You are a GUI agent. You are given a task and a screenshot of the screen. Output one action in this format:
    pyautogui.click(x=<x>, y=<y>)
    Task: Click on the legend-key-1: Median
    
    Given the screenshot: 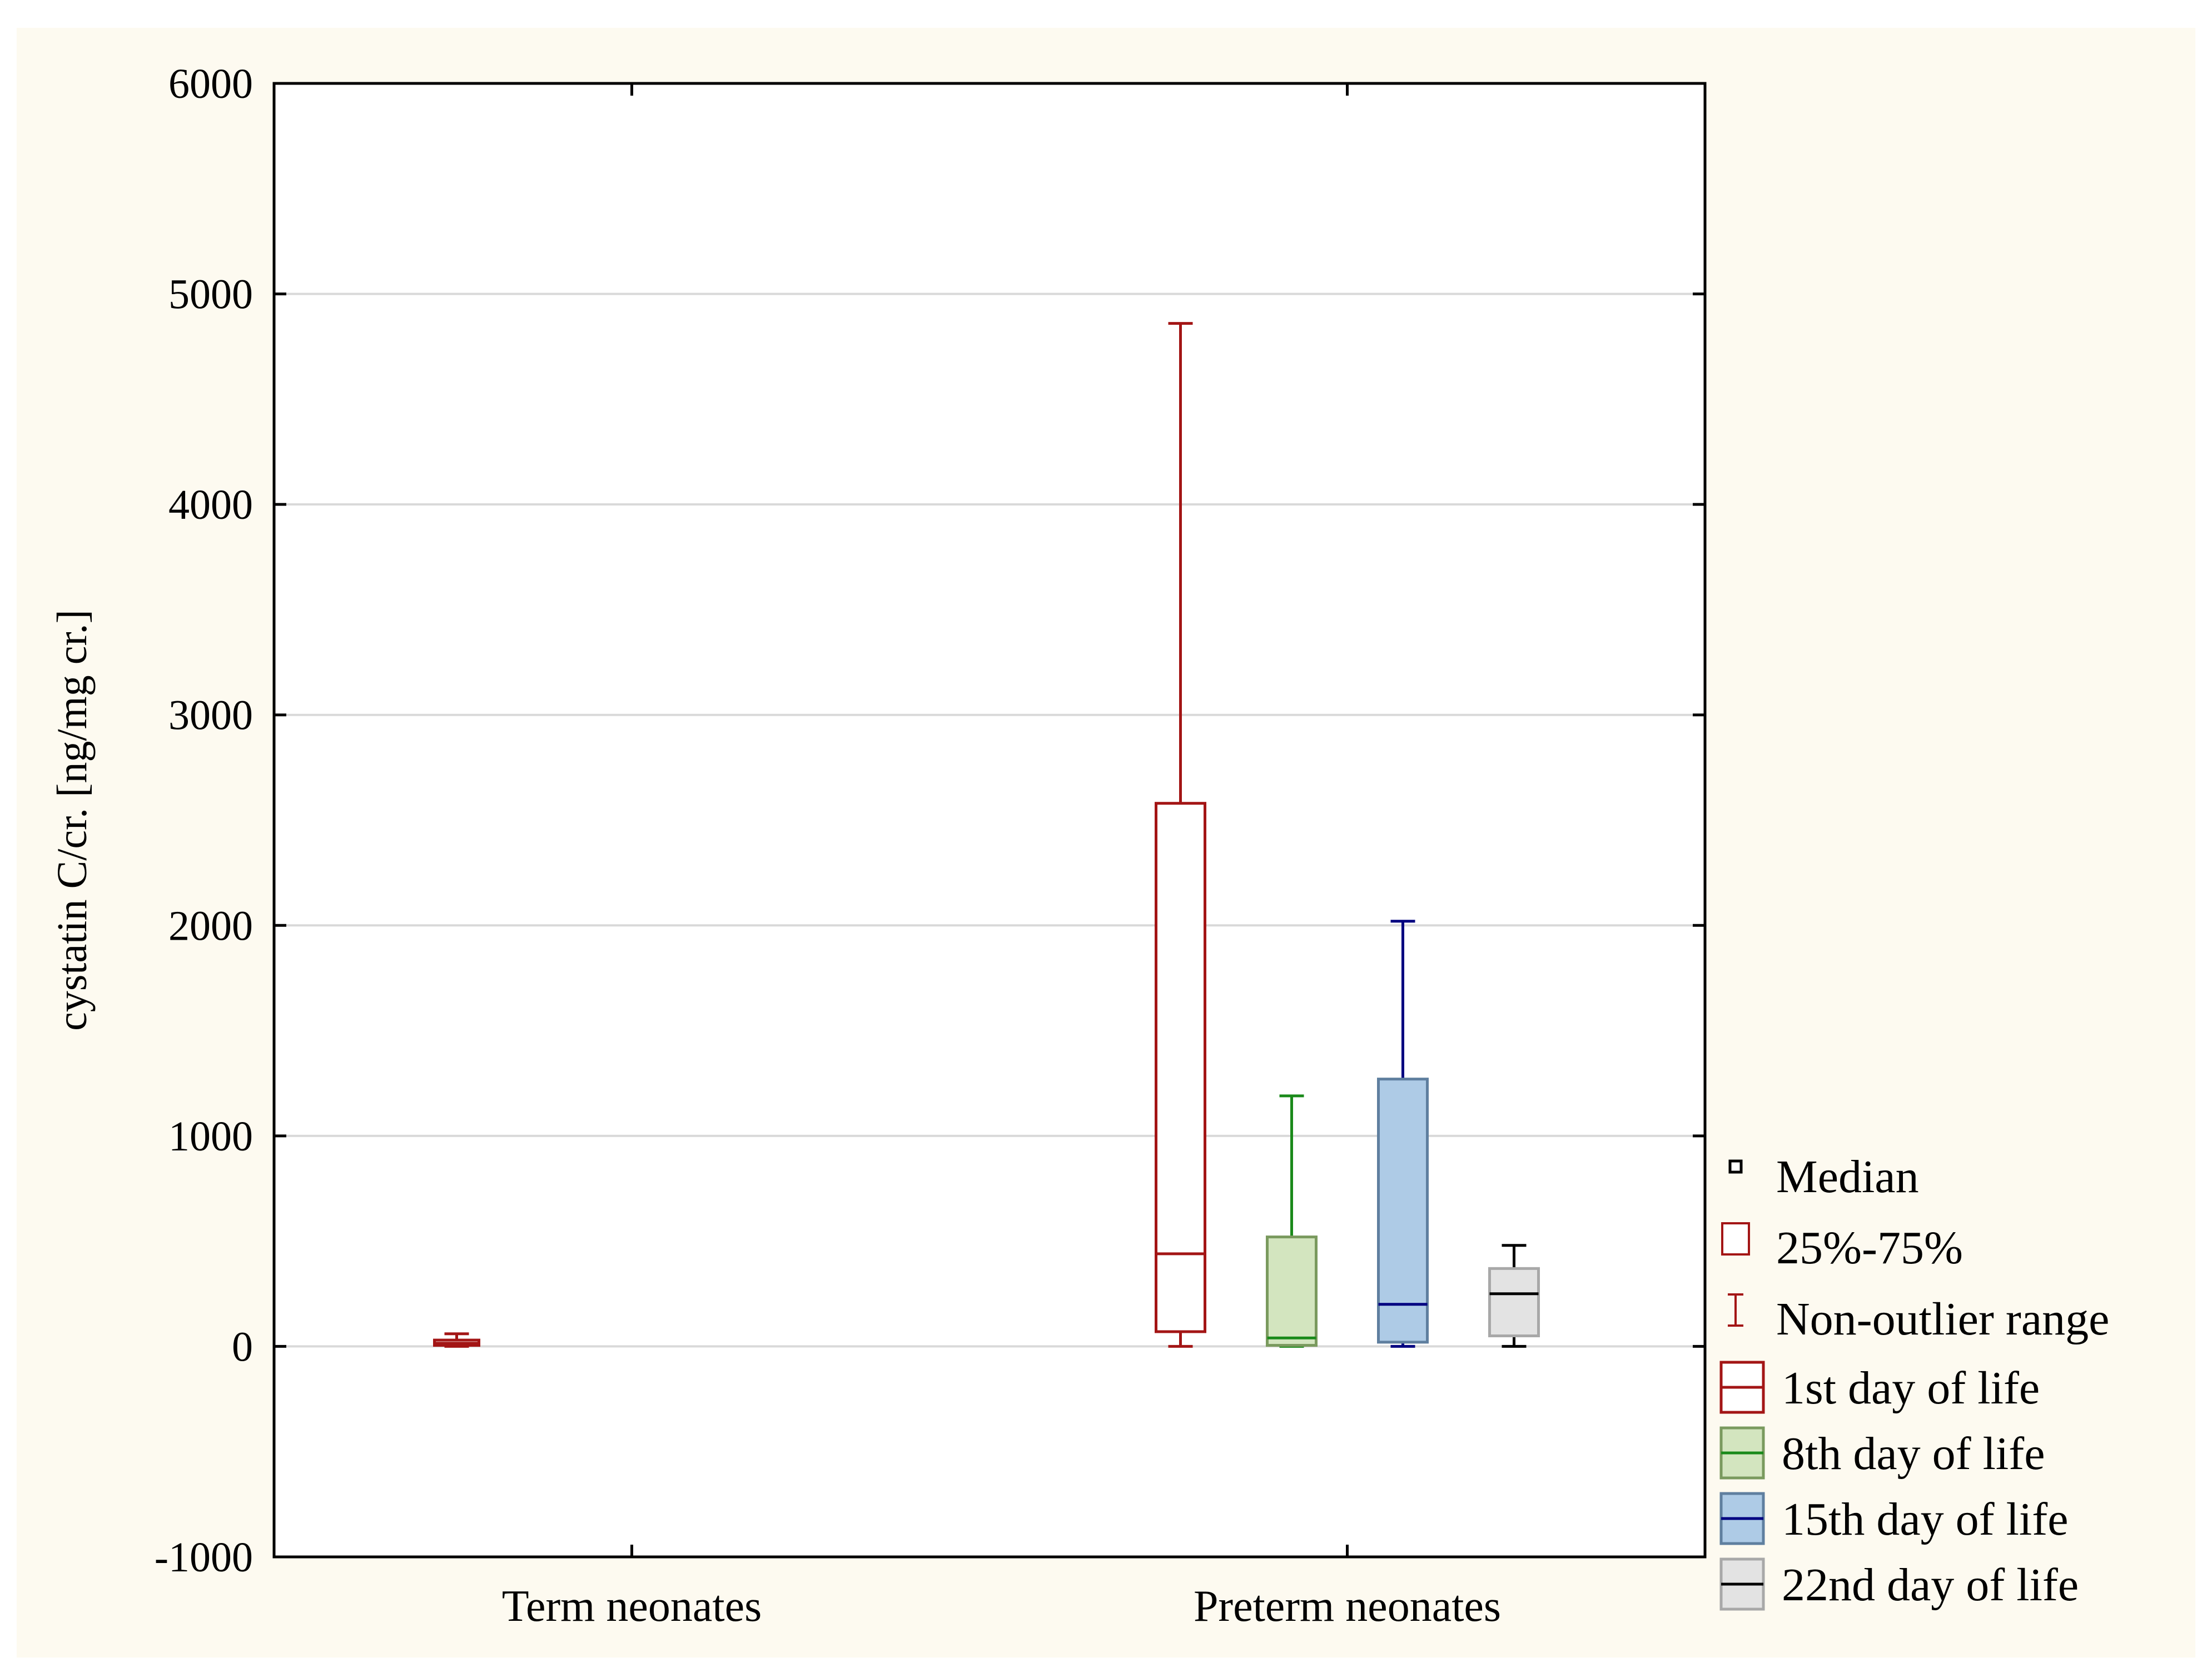 What is the action you would take?
    pyautogui.click(x=1823, y=1177)
    